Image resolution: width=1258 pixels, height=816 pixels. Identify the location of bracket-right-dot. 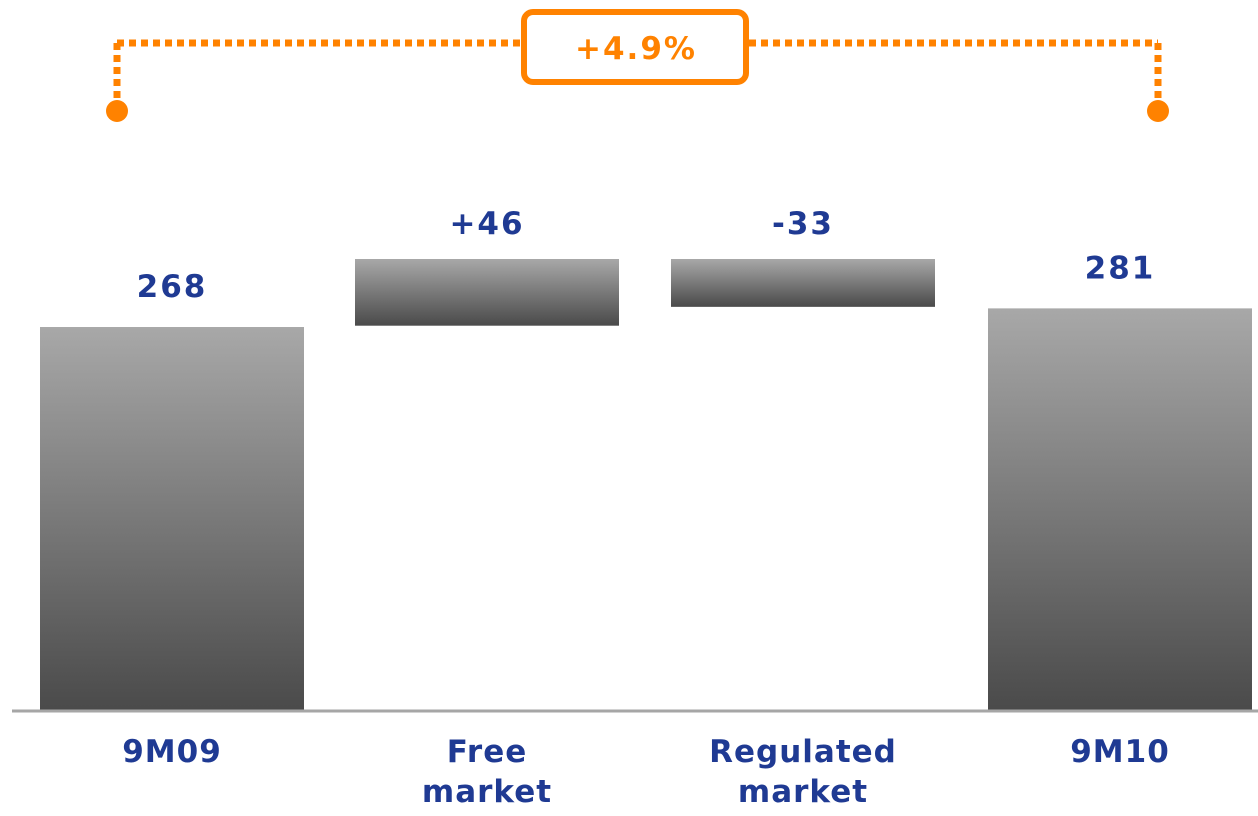
(1158, 111).